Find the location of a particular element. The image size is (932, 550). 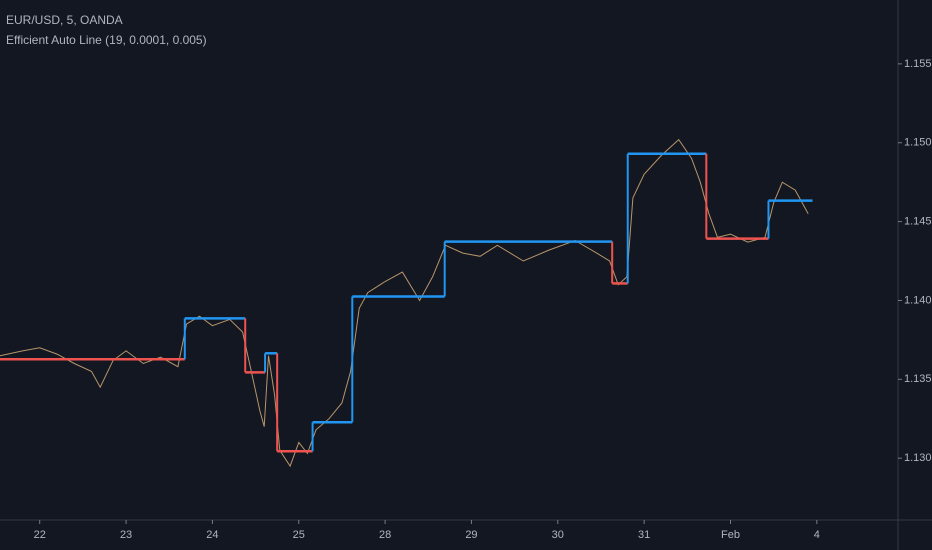

x-tick-label: 31 is located at coordinates (644, 535).